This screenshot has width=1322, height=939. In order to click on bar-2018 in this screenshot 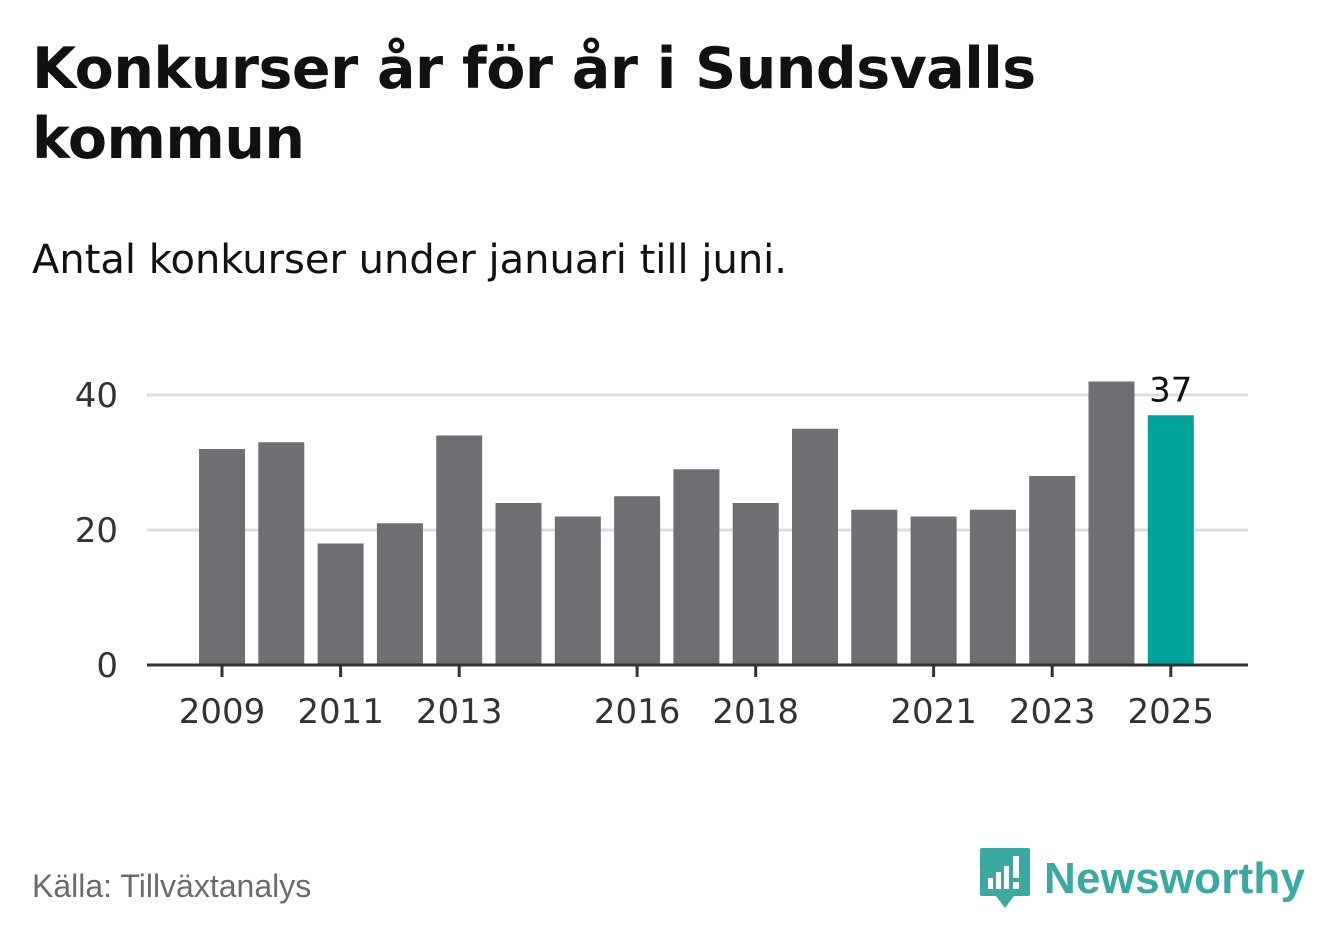, I will do `click(755, 584)`.